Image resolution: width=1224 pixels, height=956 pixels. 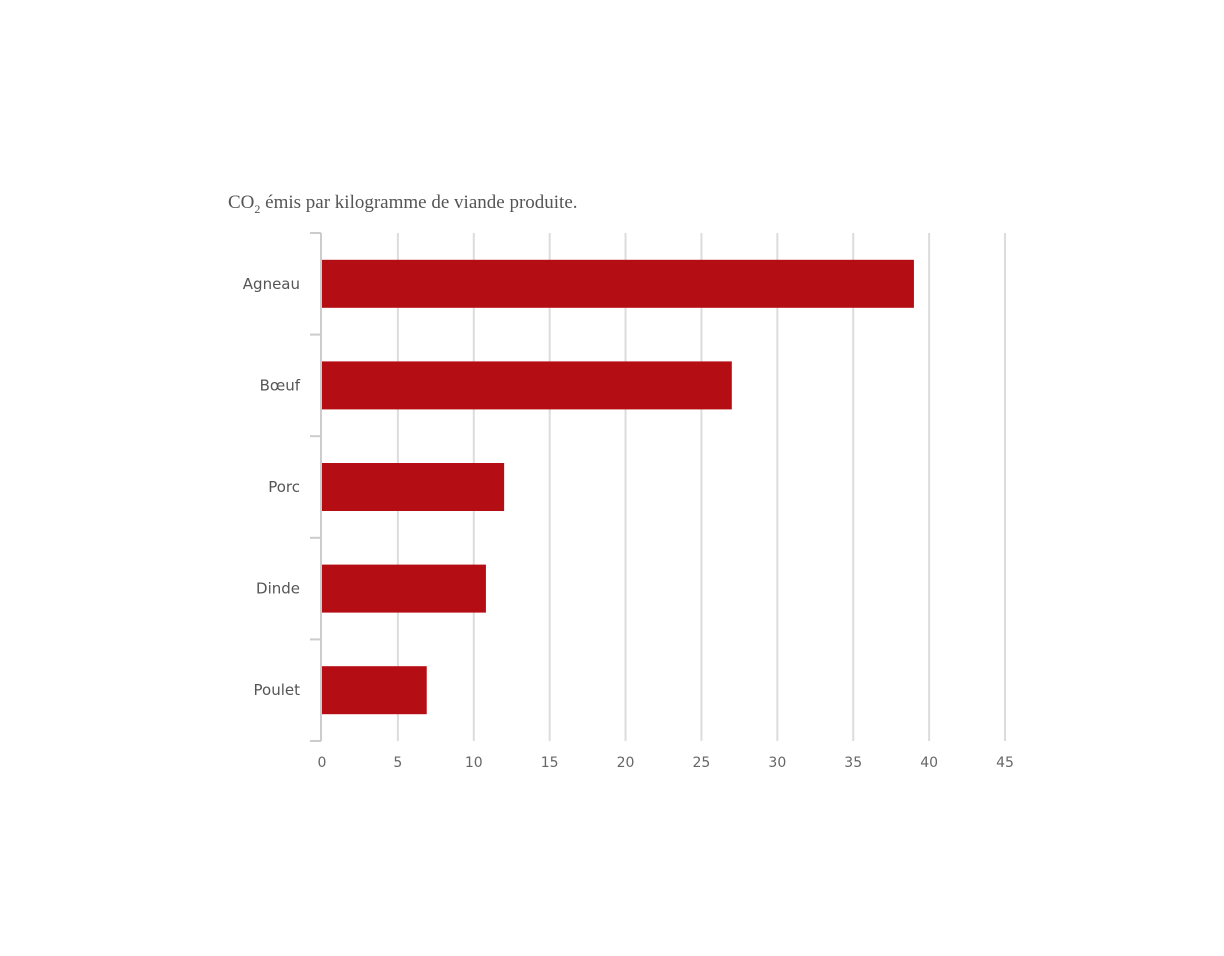 I want to click on category-label: Porc, so click(x=284, y=487).